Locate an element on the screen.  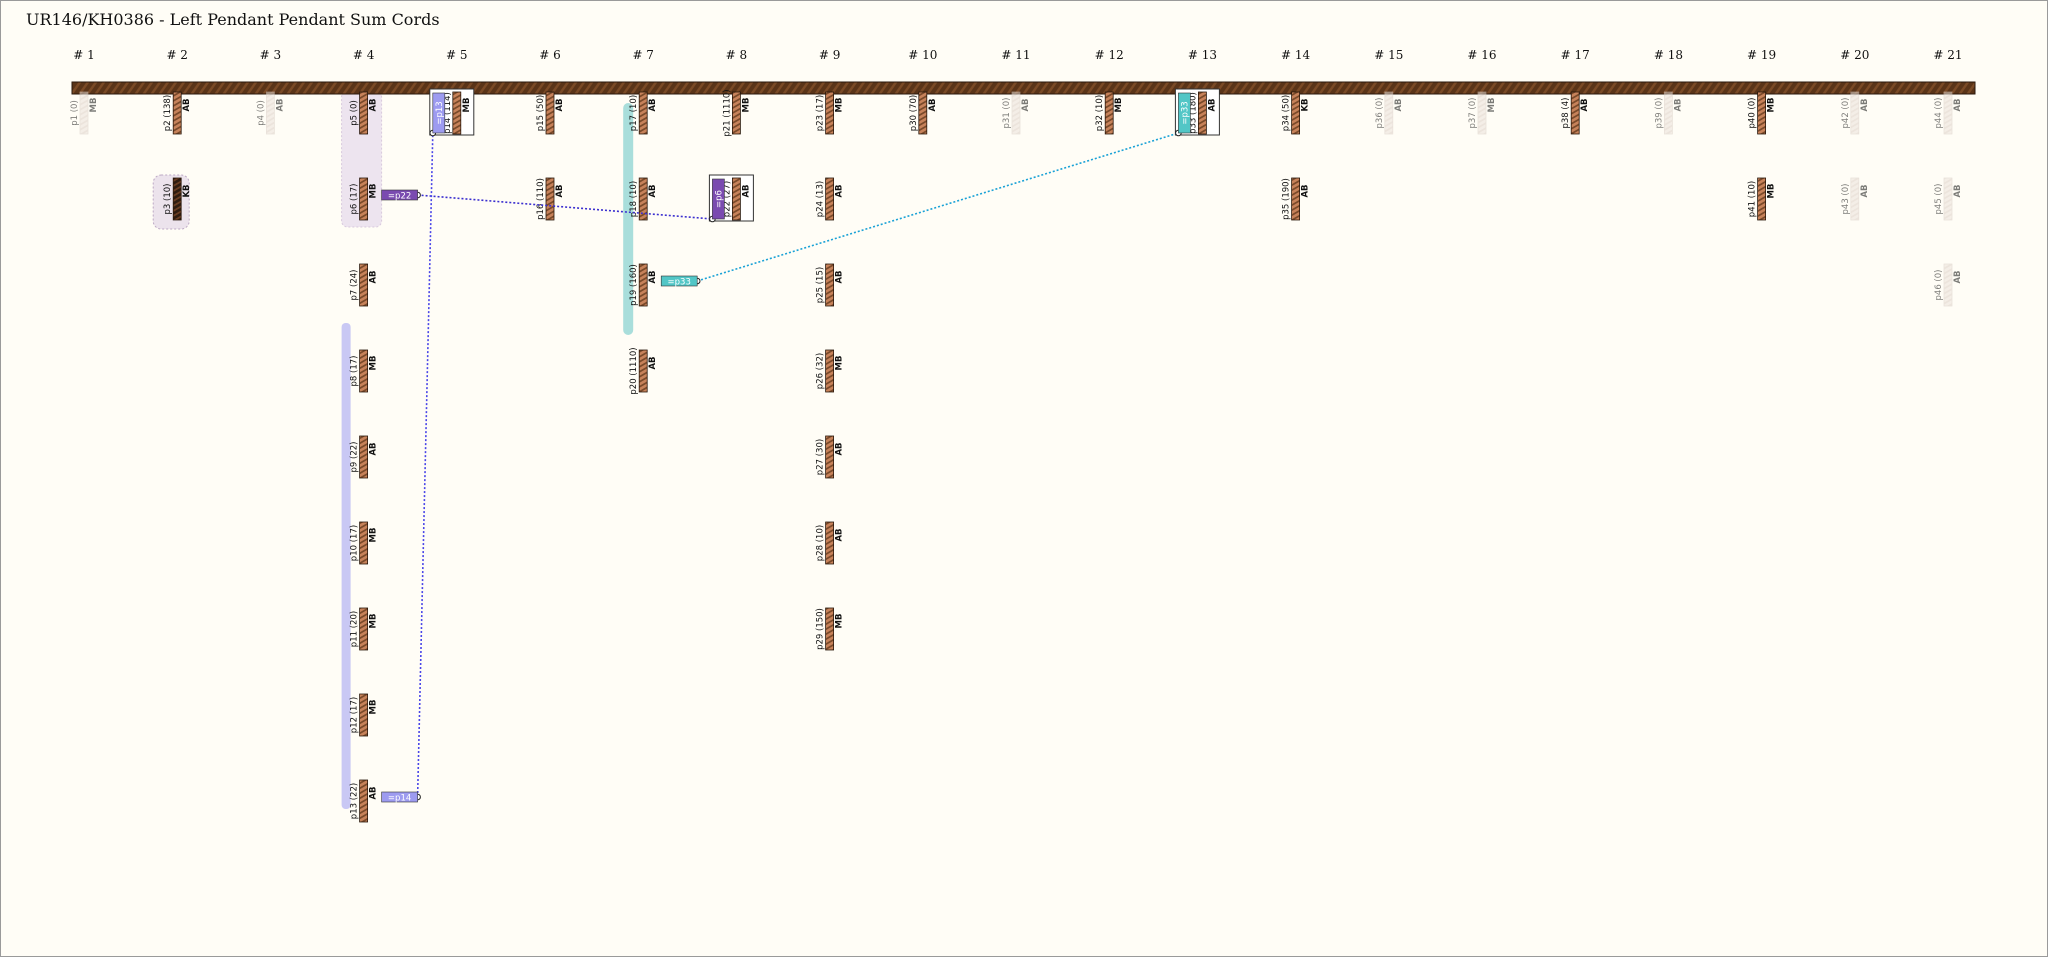
pendant-cord-p41: p41 (10) MB is located at coordinates (1762, 199).